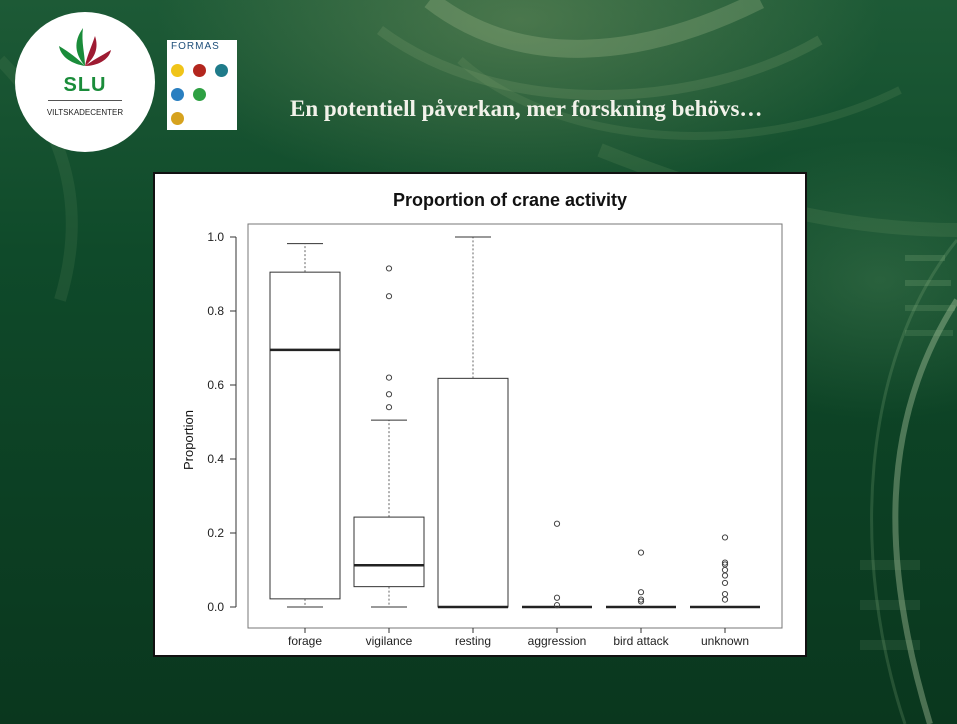 The width and height of the screenshot is (957, 724). What do you see at coordinates (85, 85) in the screenshot?
I see `slu-wordmark: SLU` at bounding box center [85, 85].